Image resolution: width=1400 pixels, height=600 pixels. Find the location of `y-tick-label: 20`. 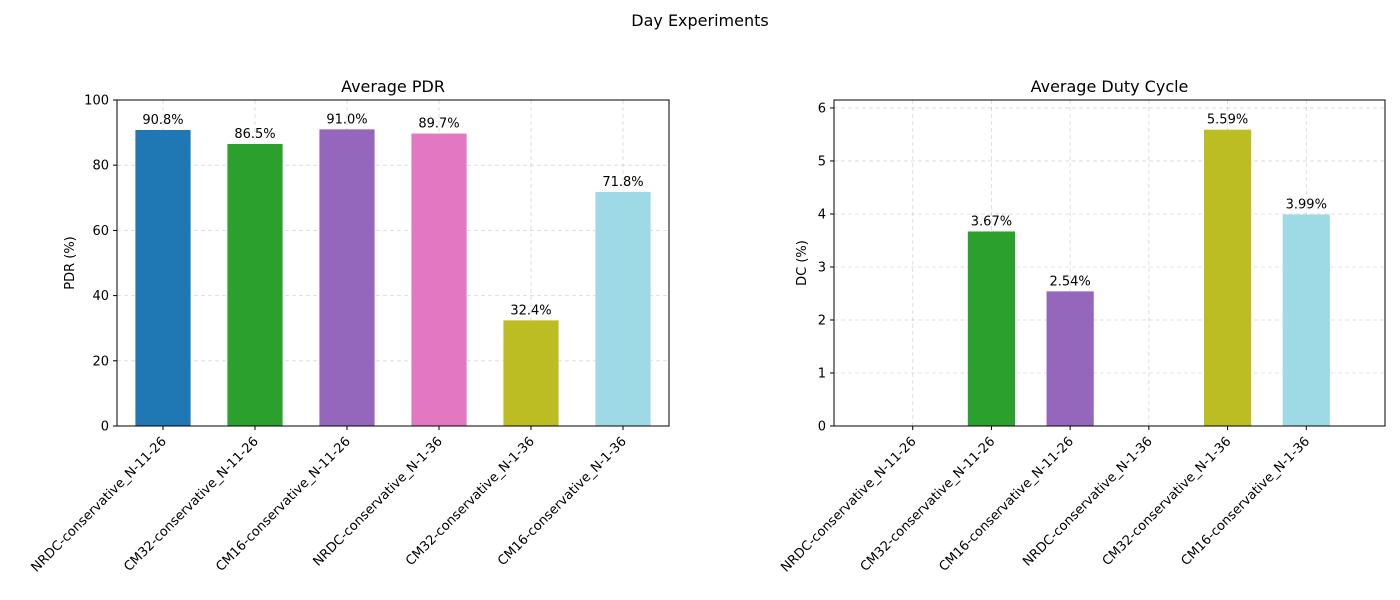

y-tick-label: 20 is located at coordinates (100, 361).